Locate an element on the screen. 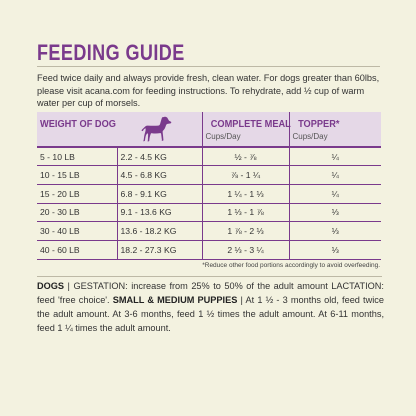 Image resolution: width=416 pixels, height=416 pixels. dog-silhouette-icon is located at coordinates (155, 130).